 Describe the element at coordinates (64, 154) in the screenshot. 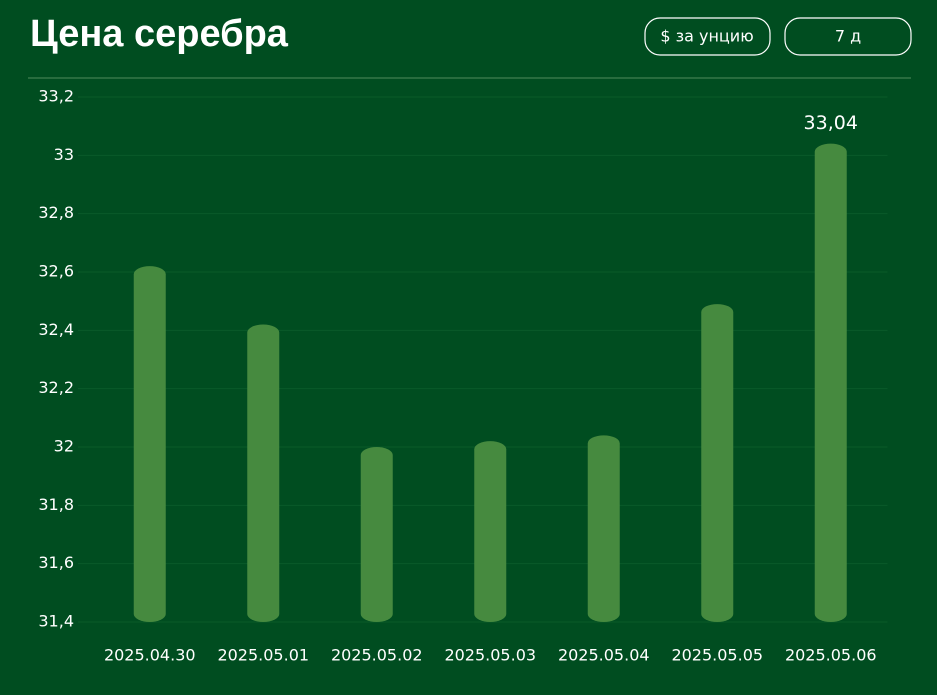

I see `y-tick-label: 33` at that location.